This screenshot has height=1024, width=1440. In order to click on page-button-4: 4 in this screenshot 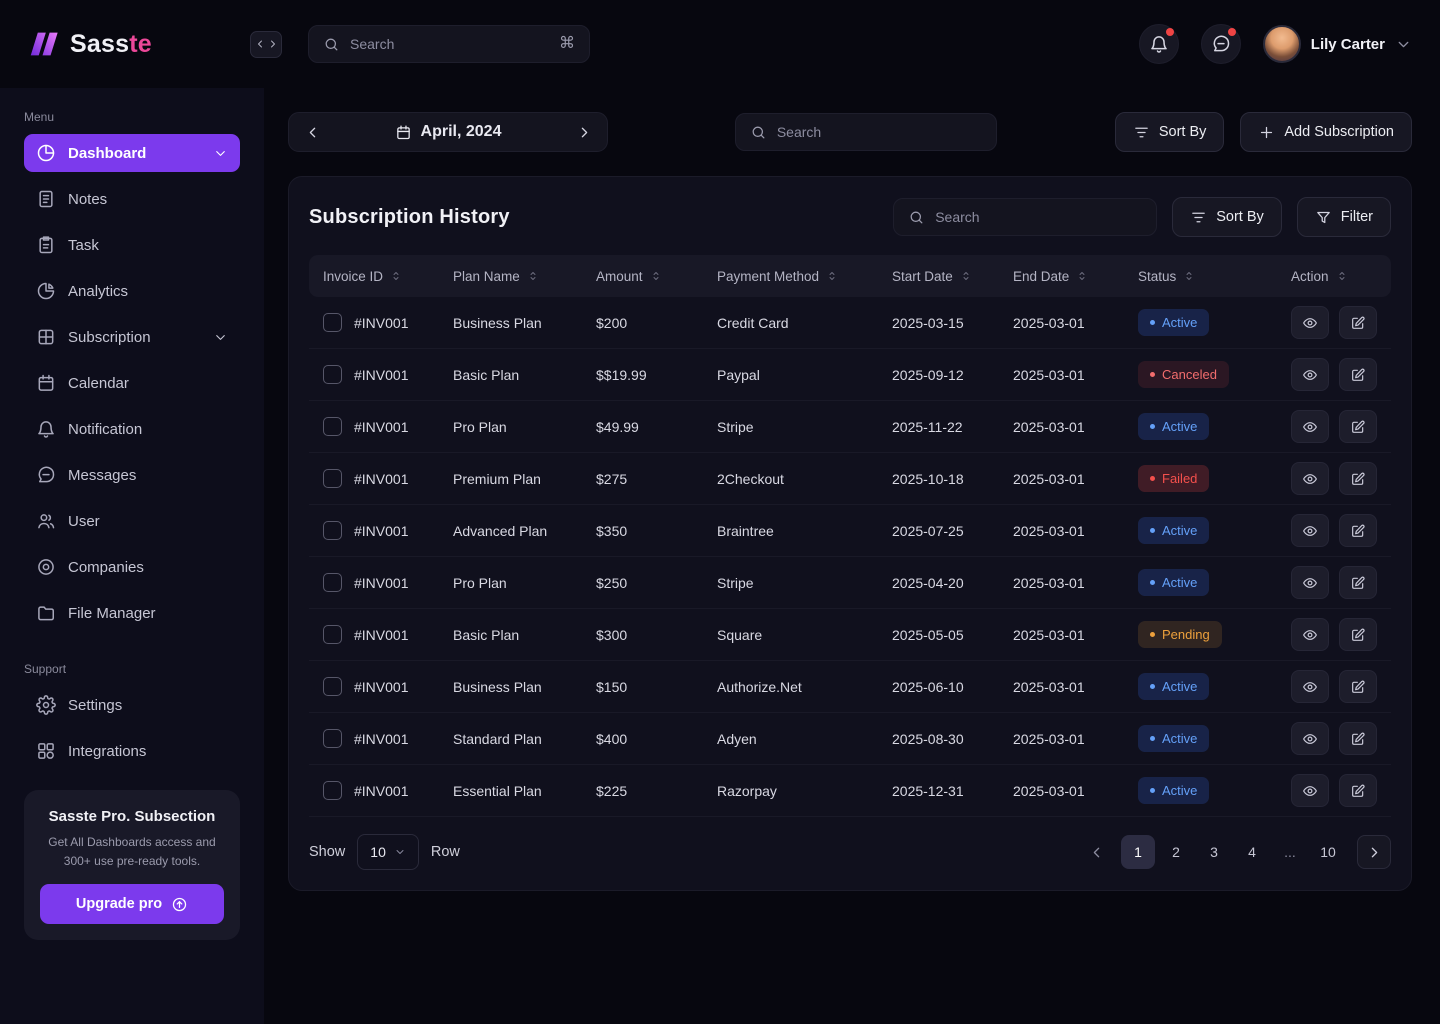, I will do `click(1252, 852)`.